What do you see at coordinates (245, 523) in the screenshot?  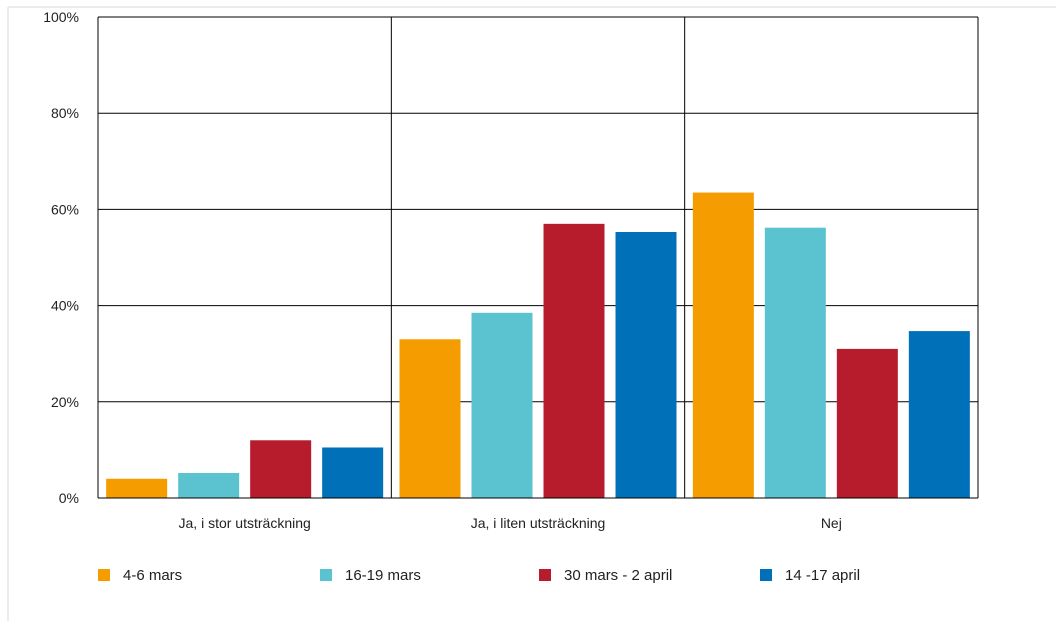 I see `x-category-label-0: Ja, i stor utsträckning` at bounding box center [245, 523].